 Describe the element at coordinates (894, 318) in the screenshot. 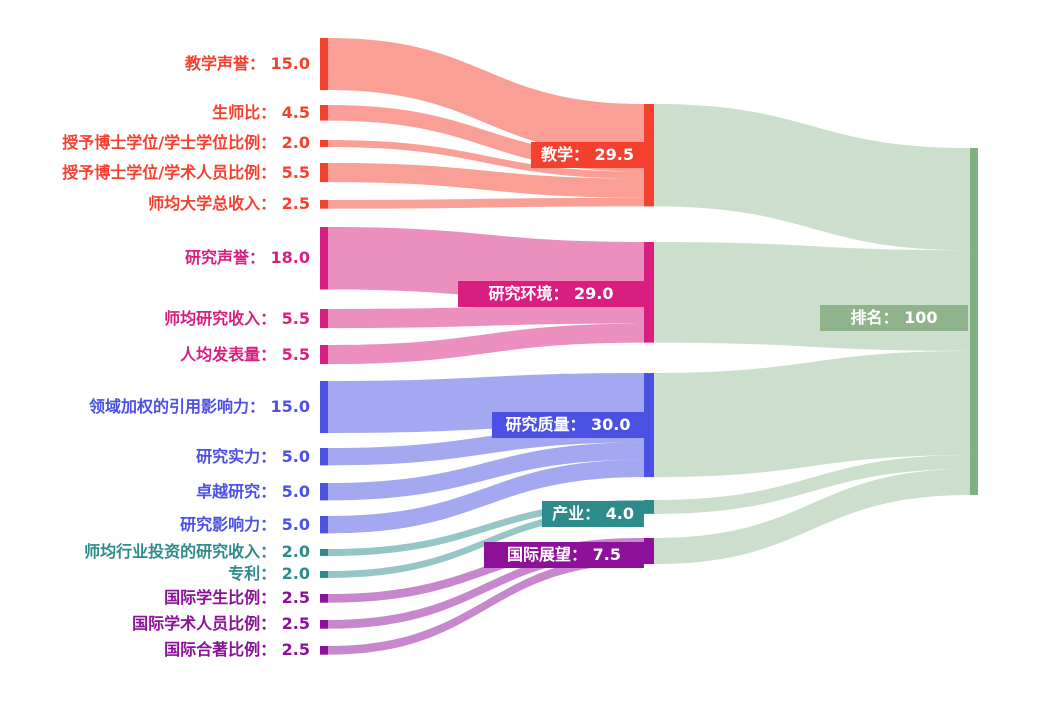

I see `right-label-rank: 排名： 100` at that location.